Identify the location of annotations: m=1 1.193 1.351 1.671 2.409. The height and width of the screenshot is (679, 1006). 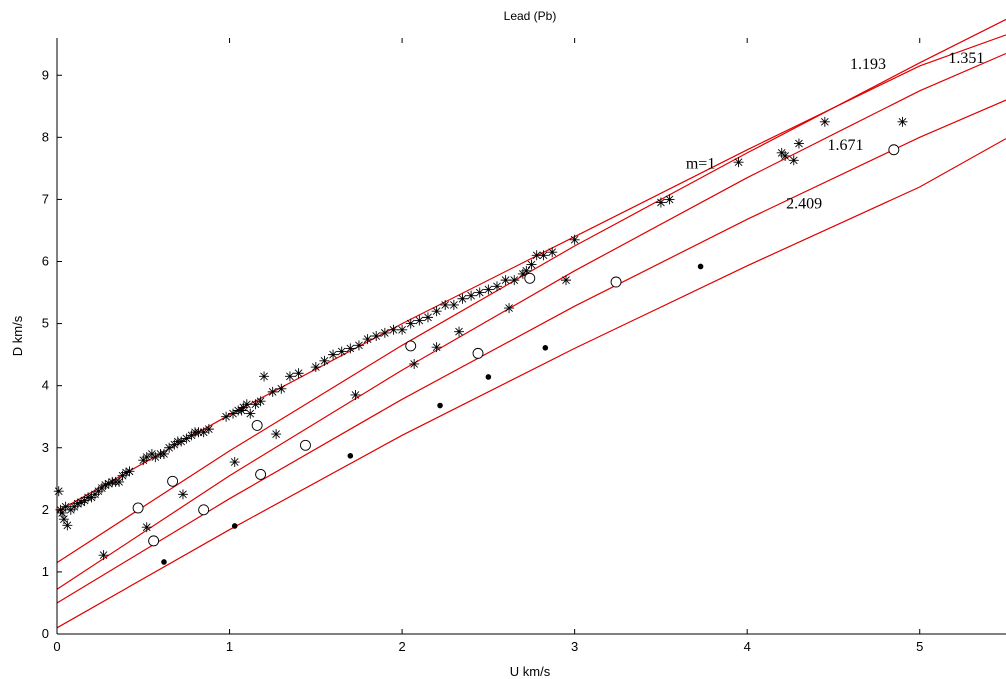
(835, 131).